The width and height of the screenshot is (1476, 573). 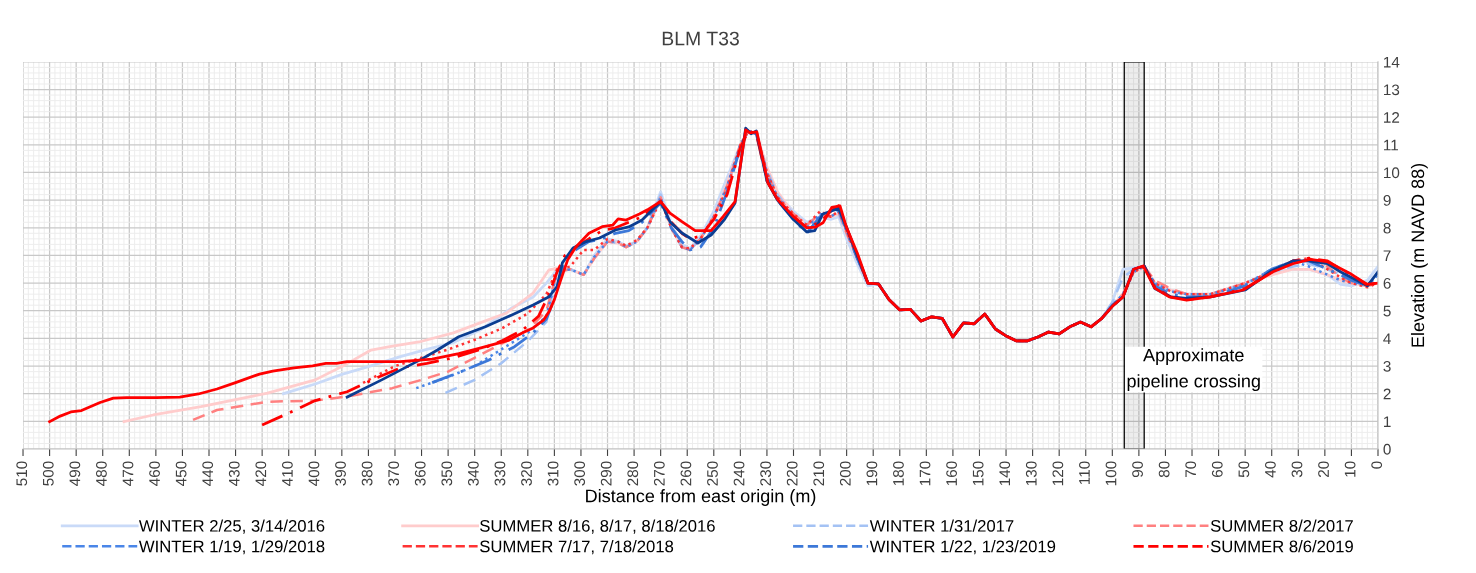 I want to click on x-axis-title: Distance from east origin (m), so click(x=701, y=497).